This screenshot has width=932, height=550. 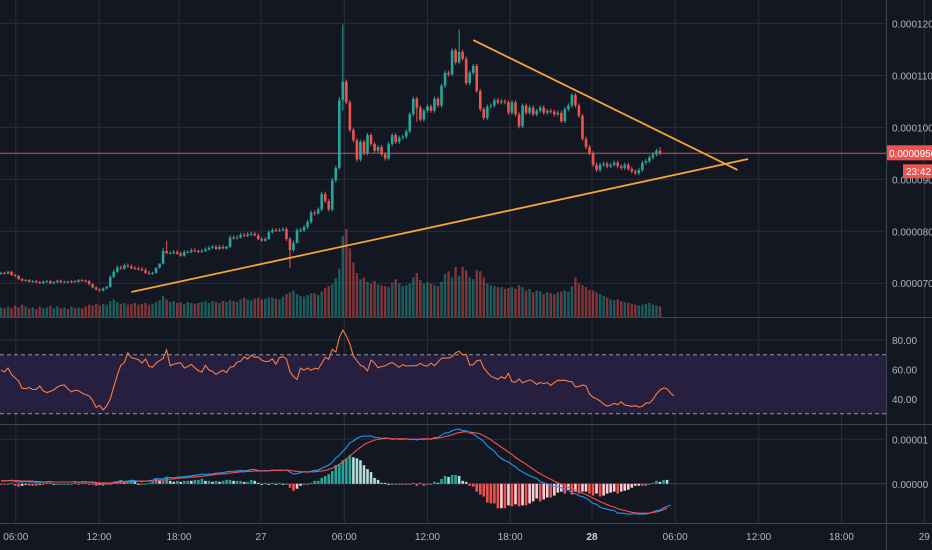 I want to click on macd-tick-label: 0.00000, so click(x=910, y=485).